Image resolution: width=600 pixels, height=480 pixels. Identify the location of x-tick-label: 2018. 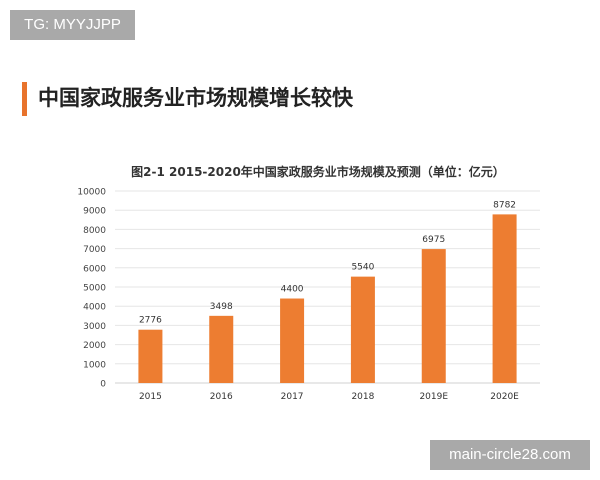
(362, 397).